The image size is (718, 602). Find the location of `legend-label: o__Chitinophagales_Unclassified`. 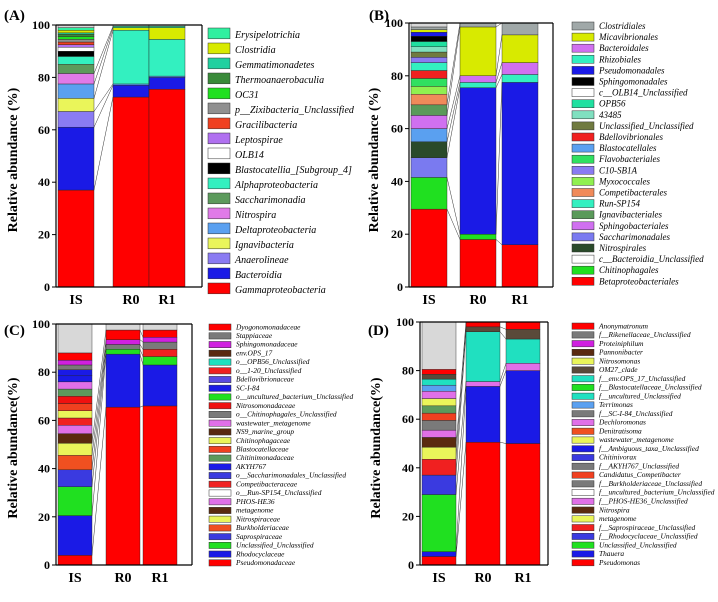

legend-label: o__Chitinophagales_Unclassified is located at coordinates (286, 414).